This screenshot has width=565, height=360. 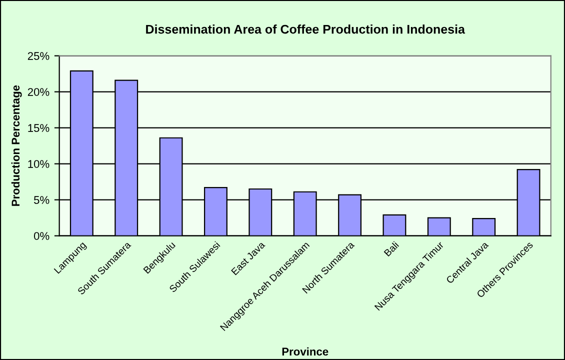 What do you see at coordinates (39, 128) in the screenshot?
I see `y-tick-label: 15%` at bounding box center [39, 128].